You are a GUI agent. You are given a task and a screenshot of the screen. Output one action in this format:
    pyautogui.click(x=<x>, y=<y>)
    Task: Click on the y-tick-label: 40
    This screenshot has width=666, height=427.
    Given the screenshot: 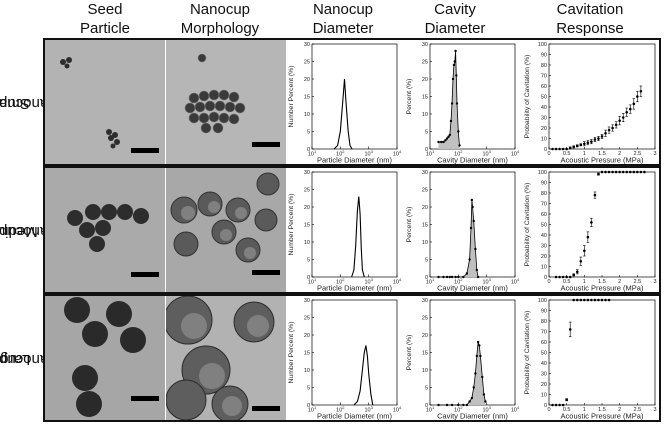 What is the action you would take?
    pyautogui.click(x=544, y=108)
    